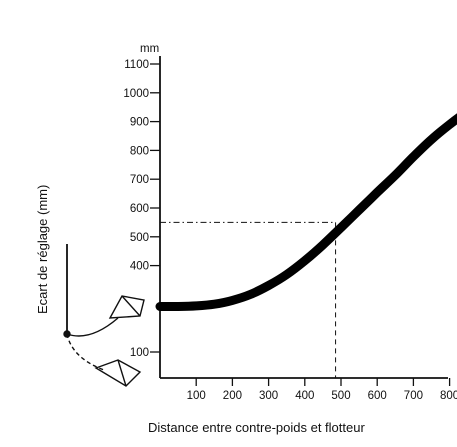 This screenshot has width=457, height=447. Describe the element at coordinates (85, 352) in the screenshot. I see `float-arm-lower` at that location.